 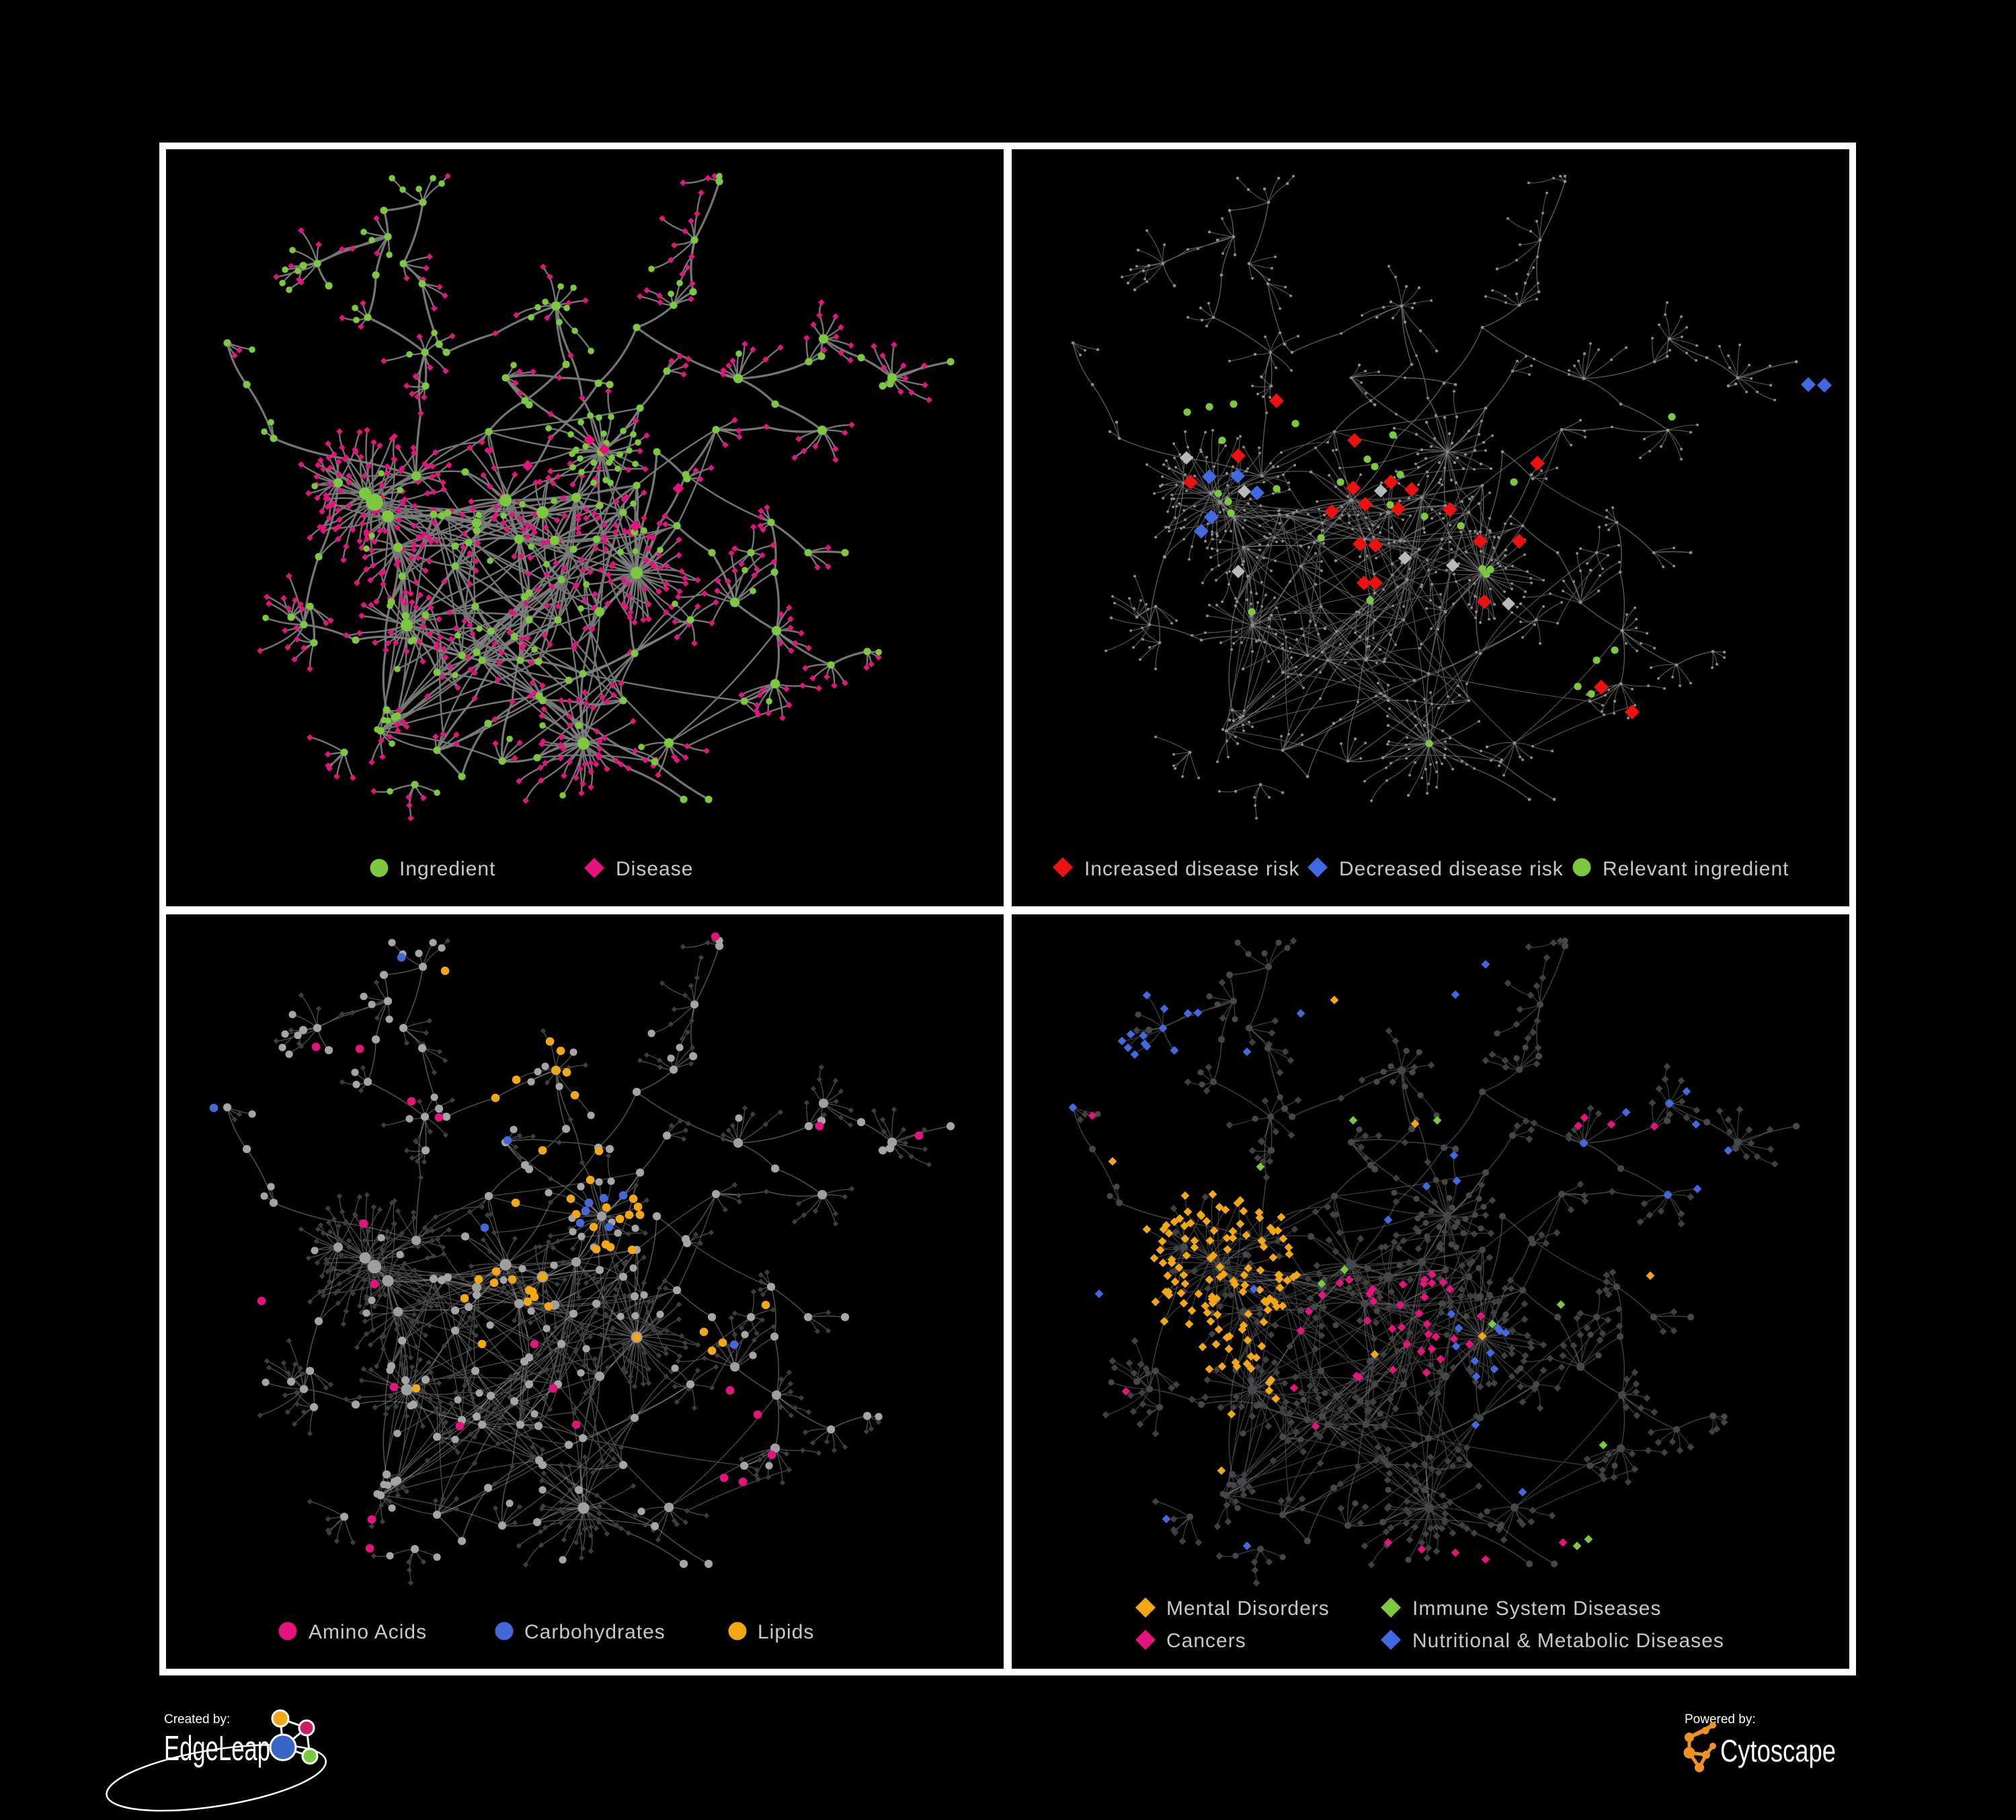 What do you see at coordinates (1720, 1719) in the screenshot?
I see `svg-text: Powered by:` at bounding box center [1720, 1719].